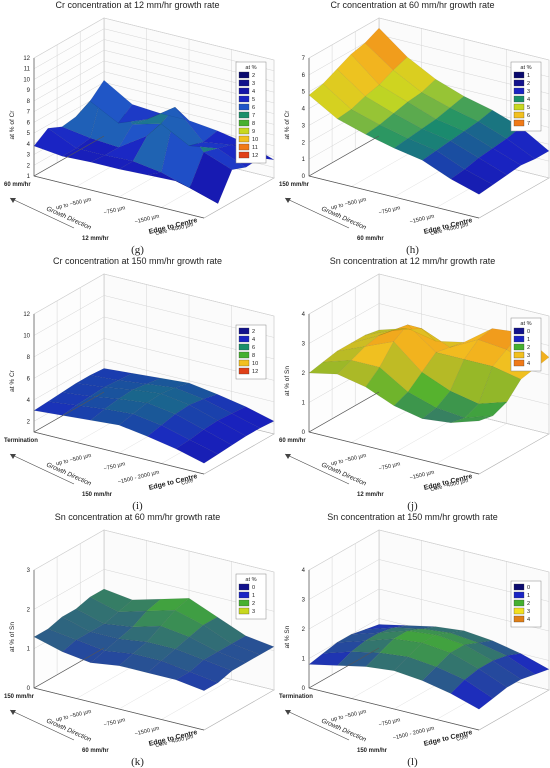 This screenshot has width=550, height=768. I want to click on legend-label: 4, so click(528, 100).